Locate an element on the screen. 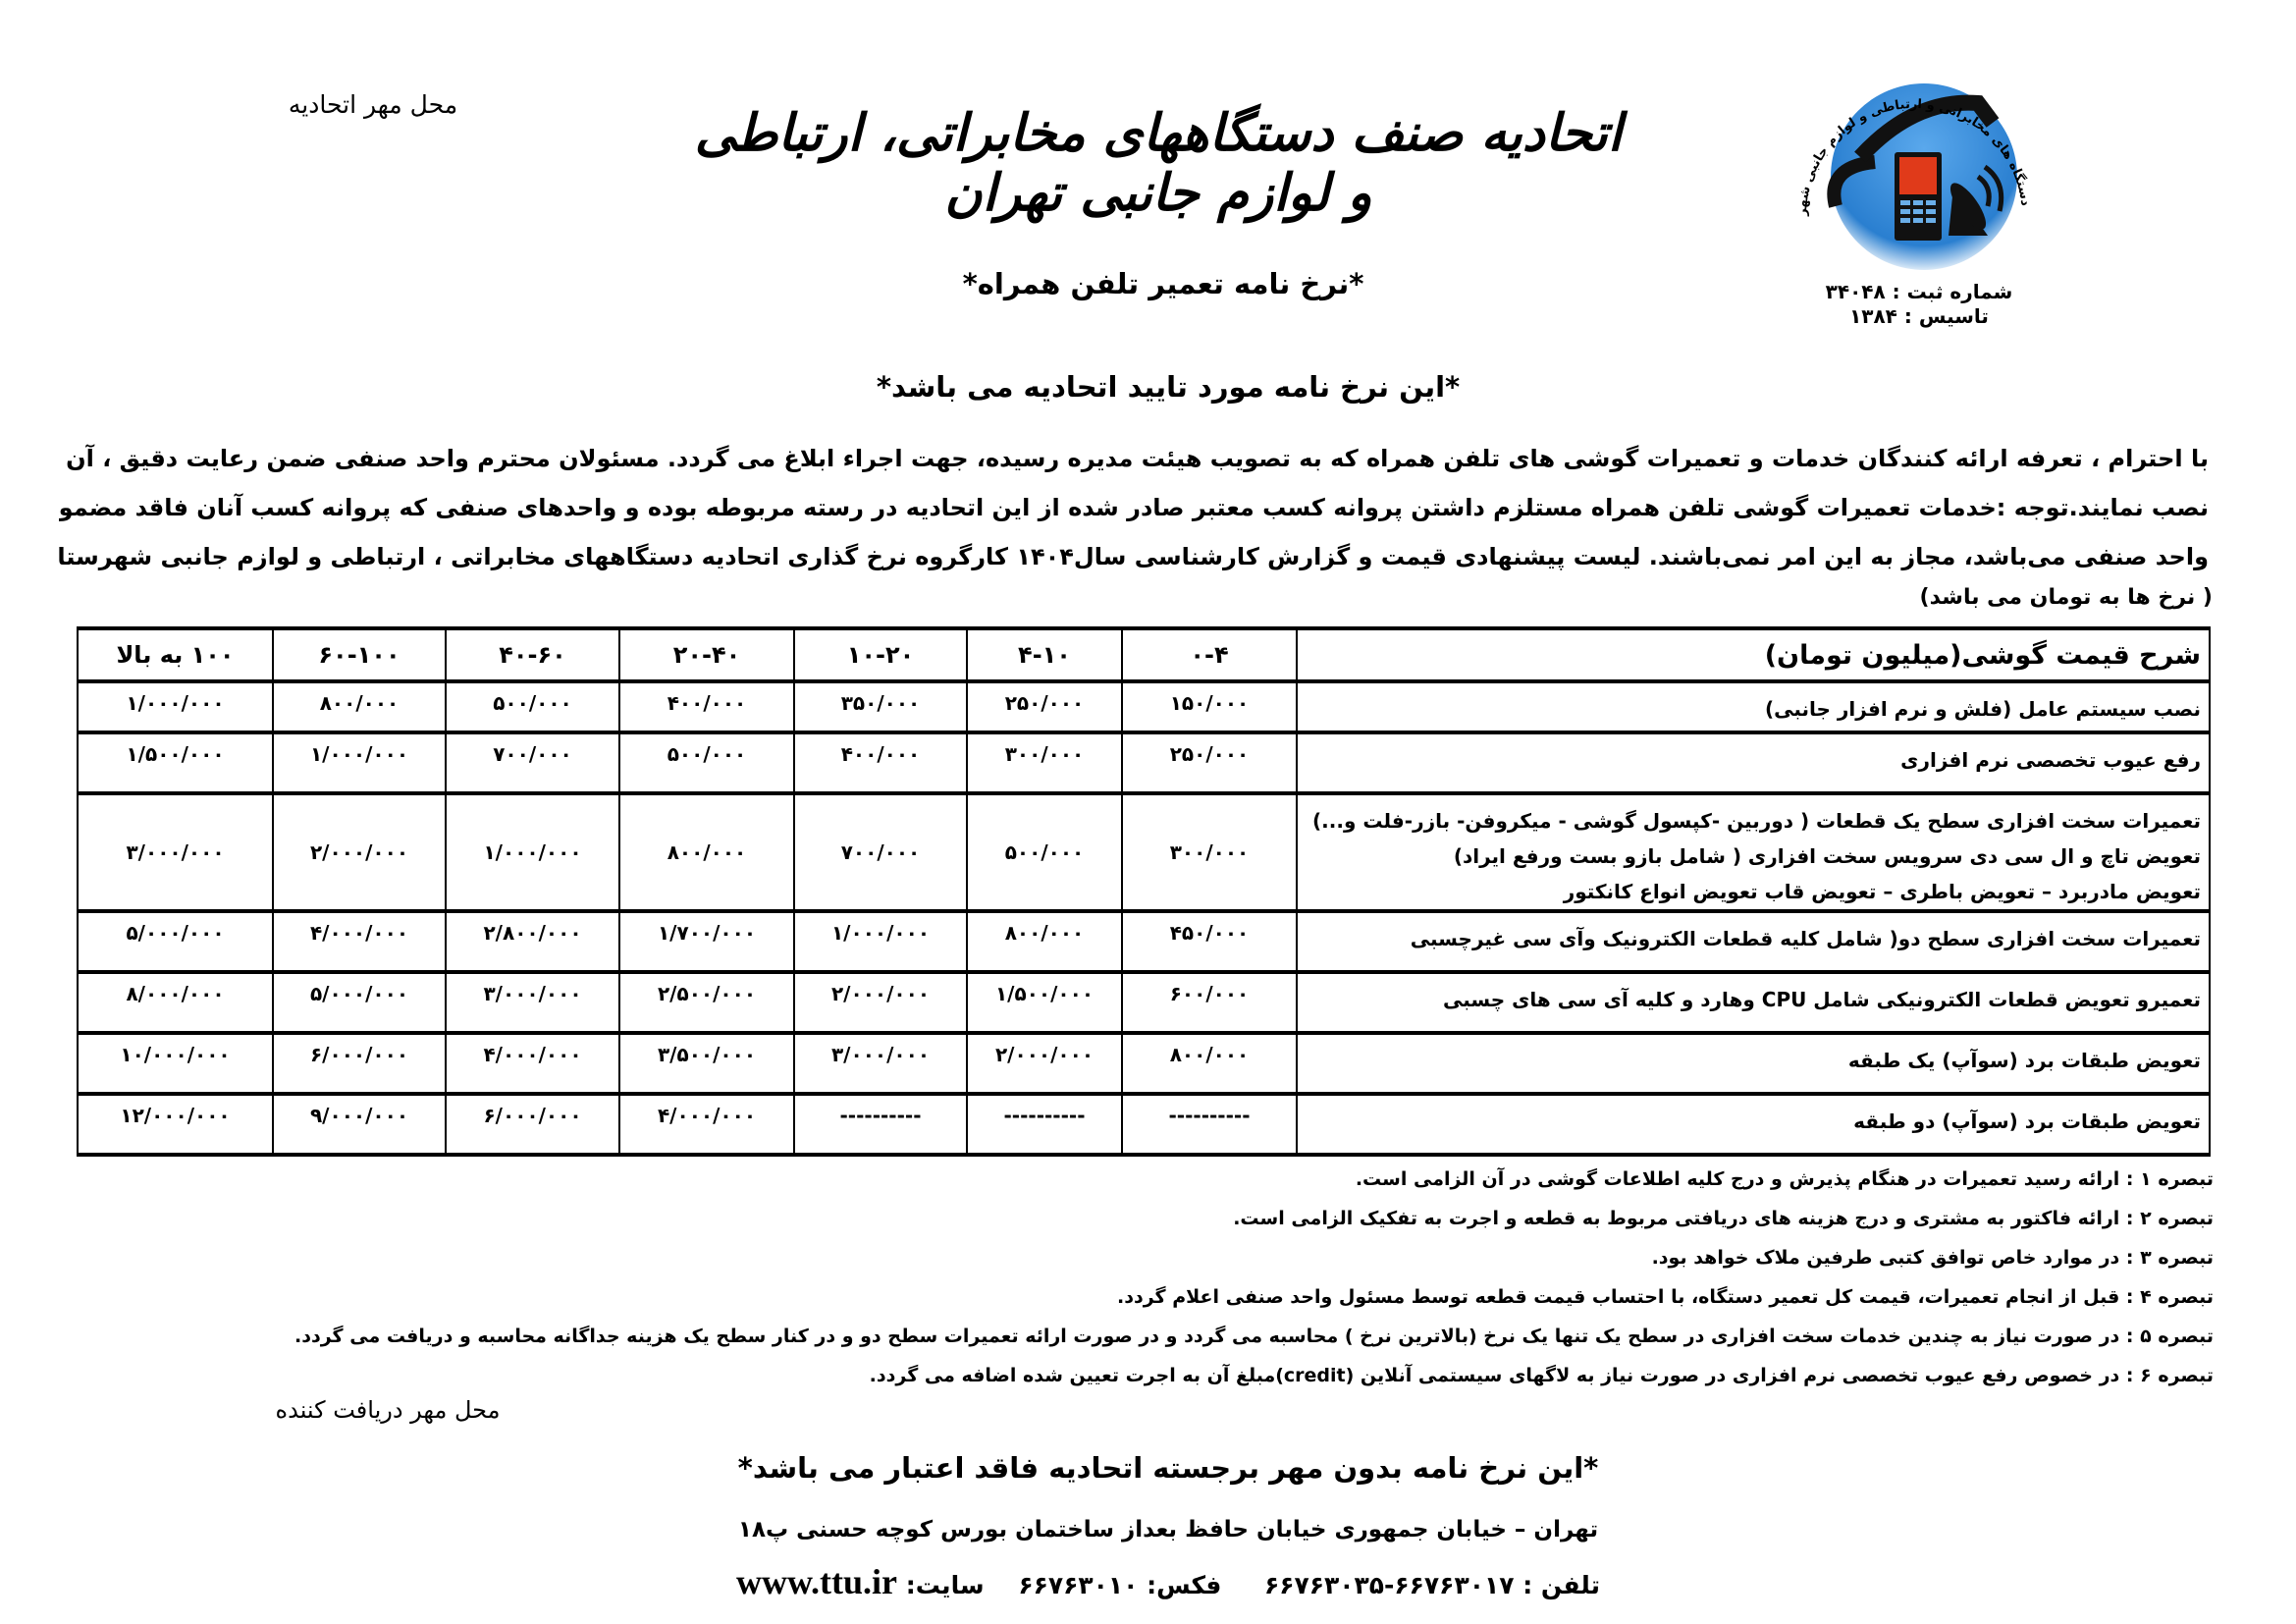  price-cell: ۲/۵۰۰/۰۰۰ is located at coordinates (707, 1002).